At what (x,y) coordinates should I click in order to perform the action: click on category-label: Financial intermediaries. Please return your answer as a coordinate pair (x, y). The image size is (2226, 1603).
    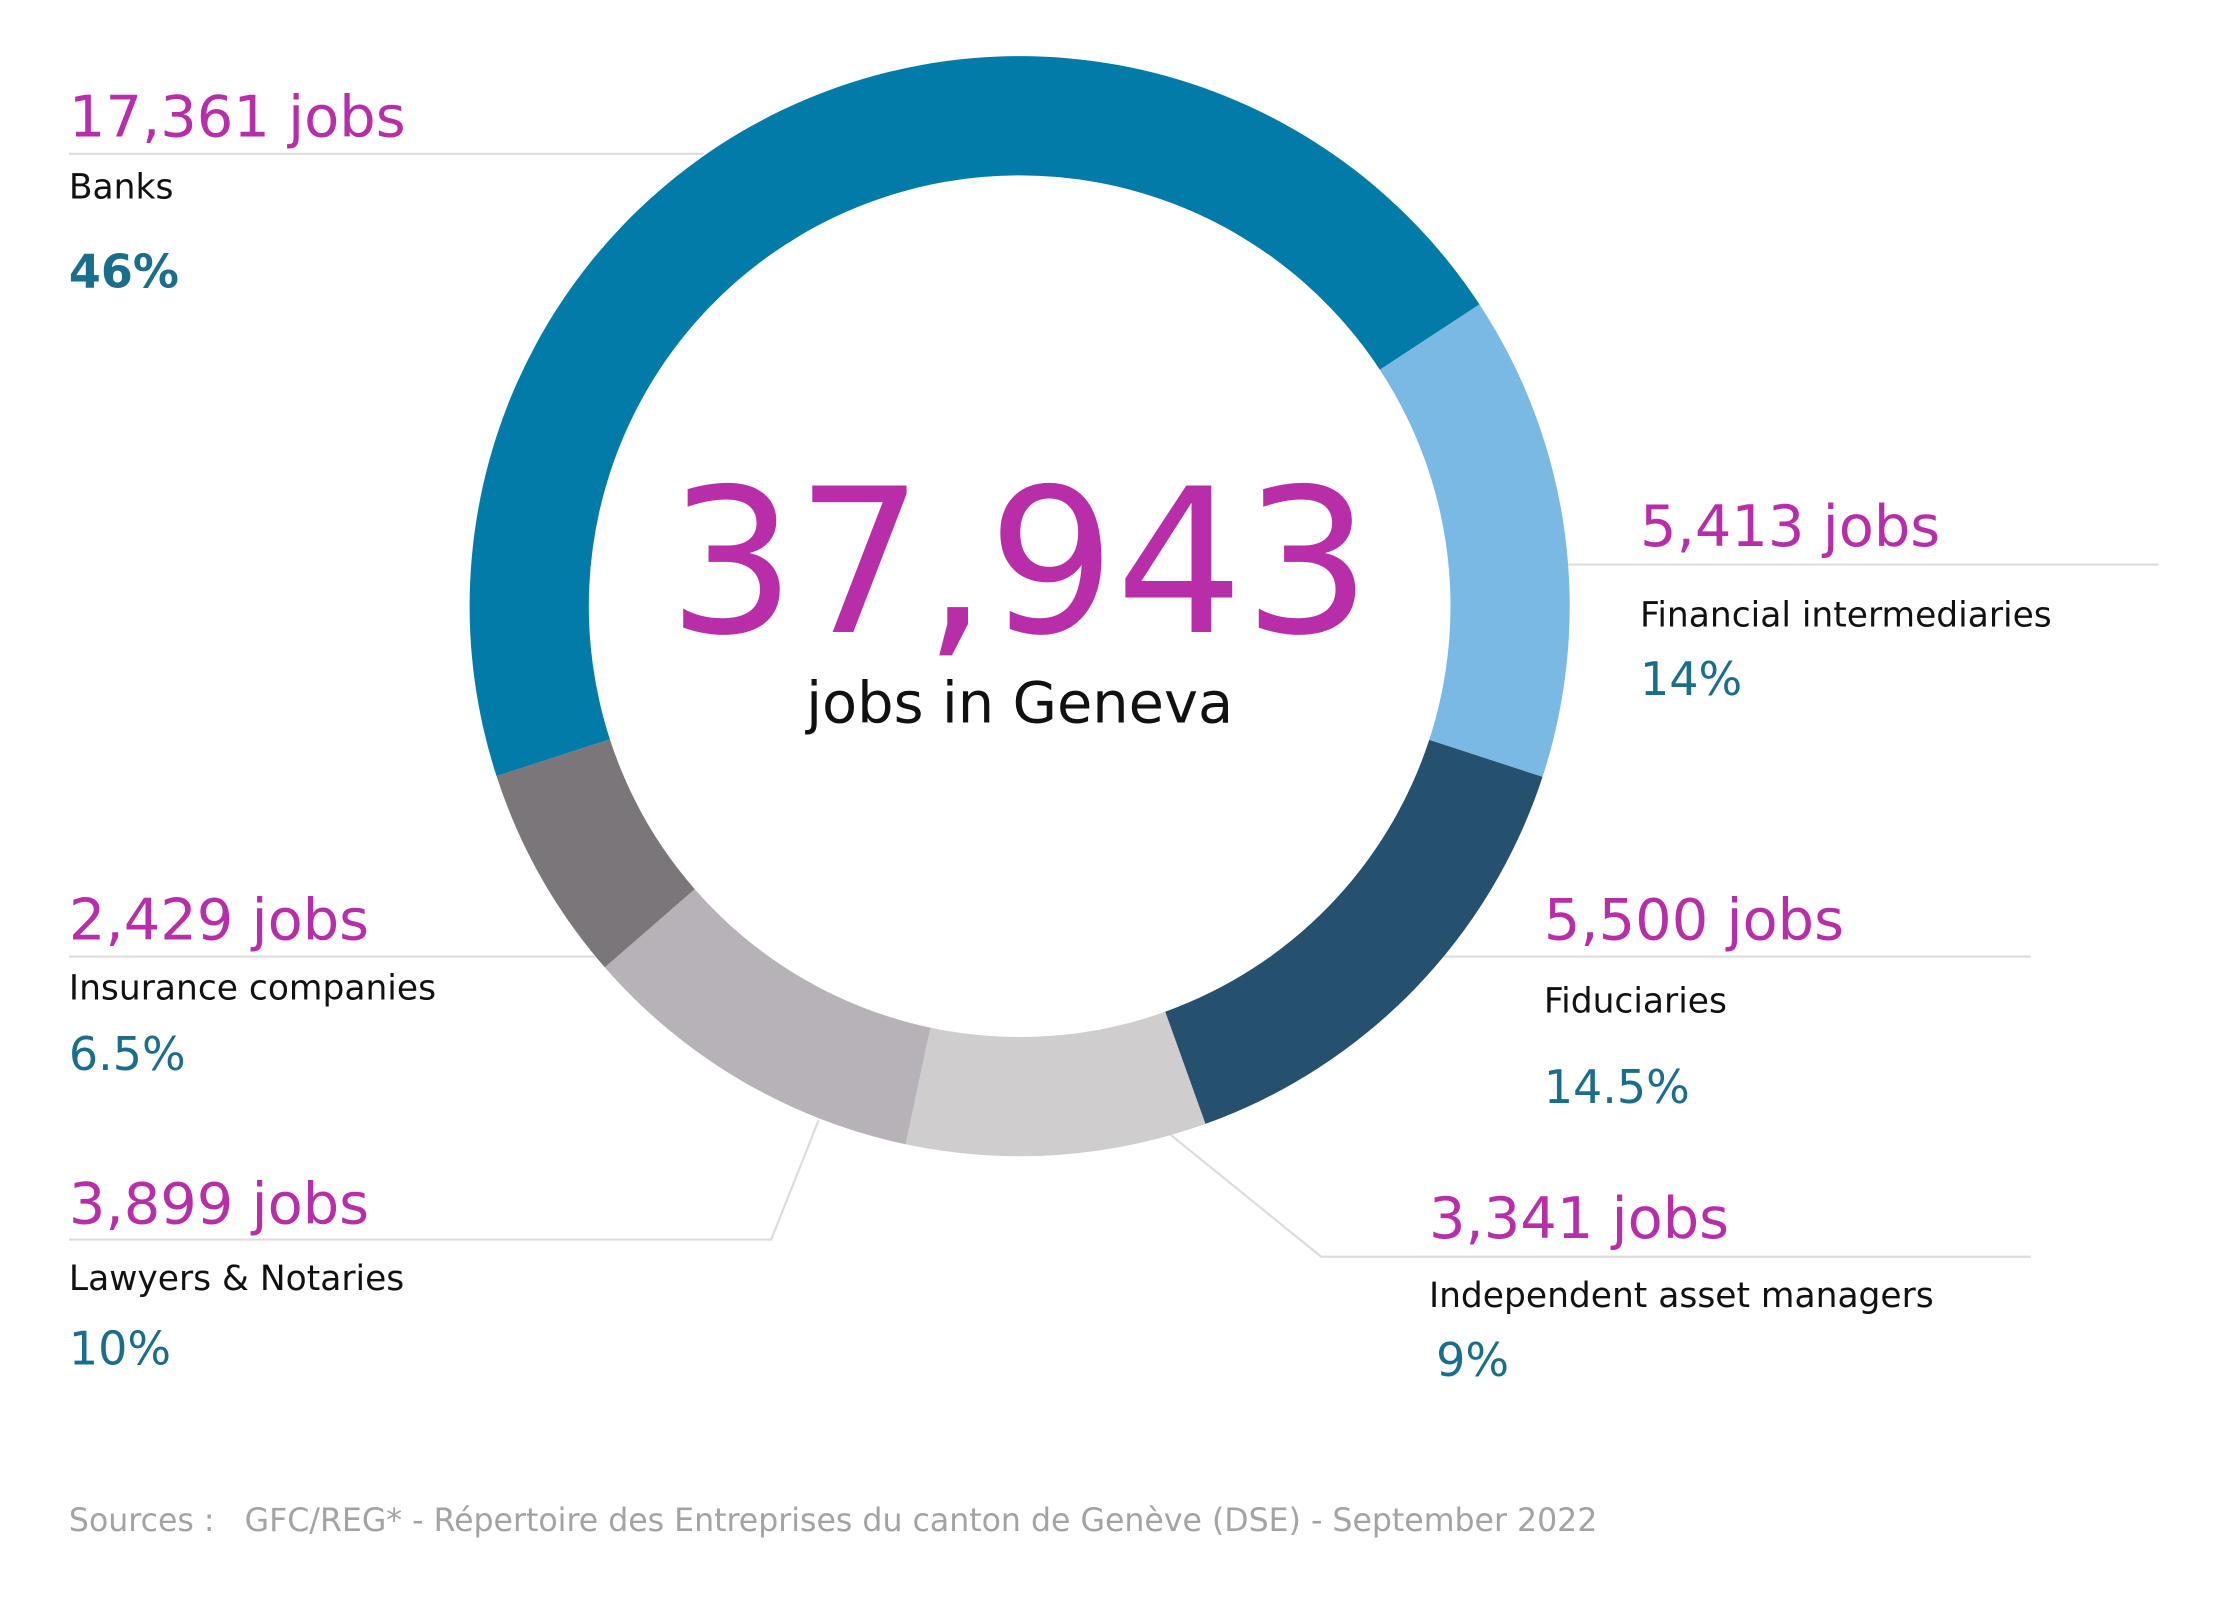
    Looking at the image, I should click on (1846, 615).